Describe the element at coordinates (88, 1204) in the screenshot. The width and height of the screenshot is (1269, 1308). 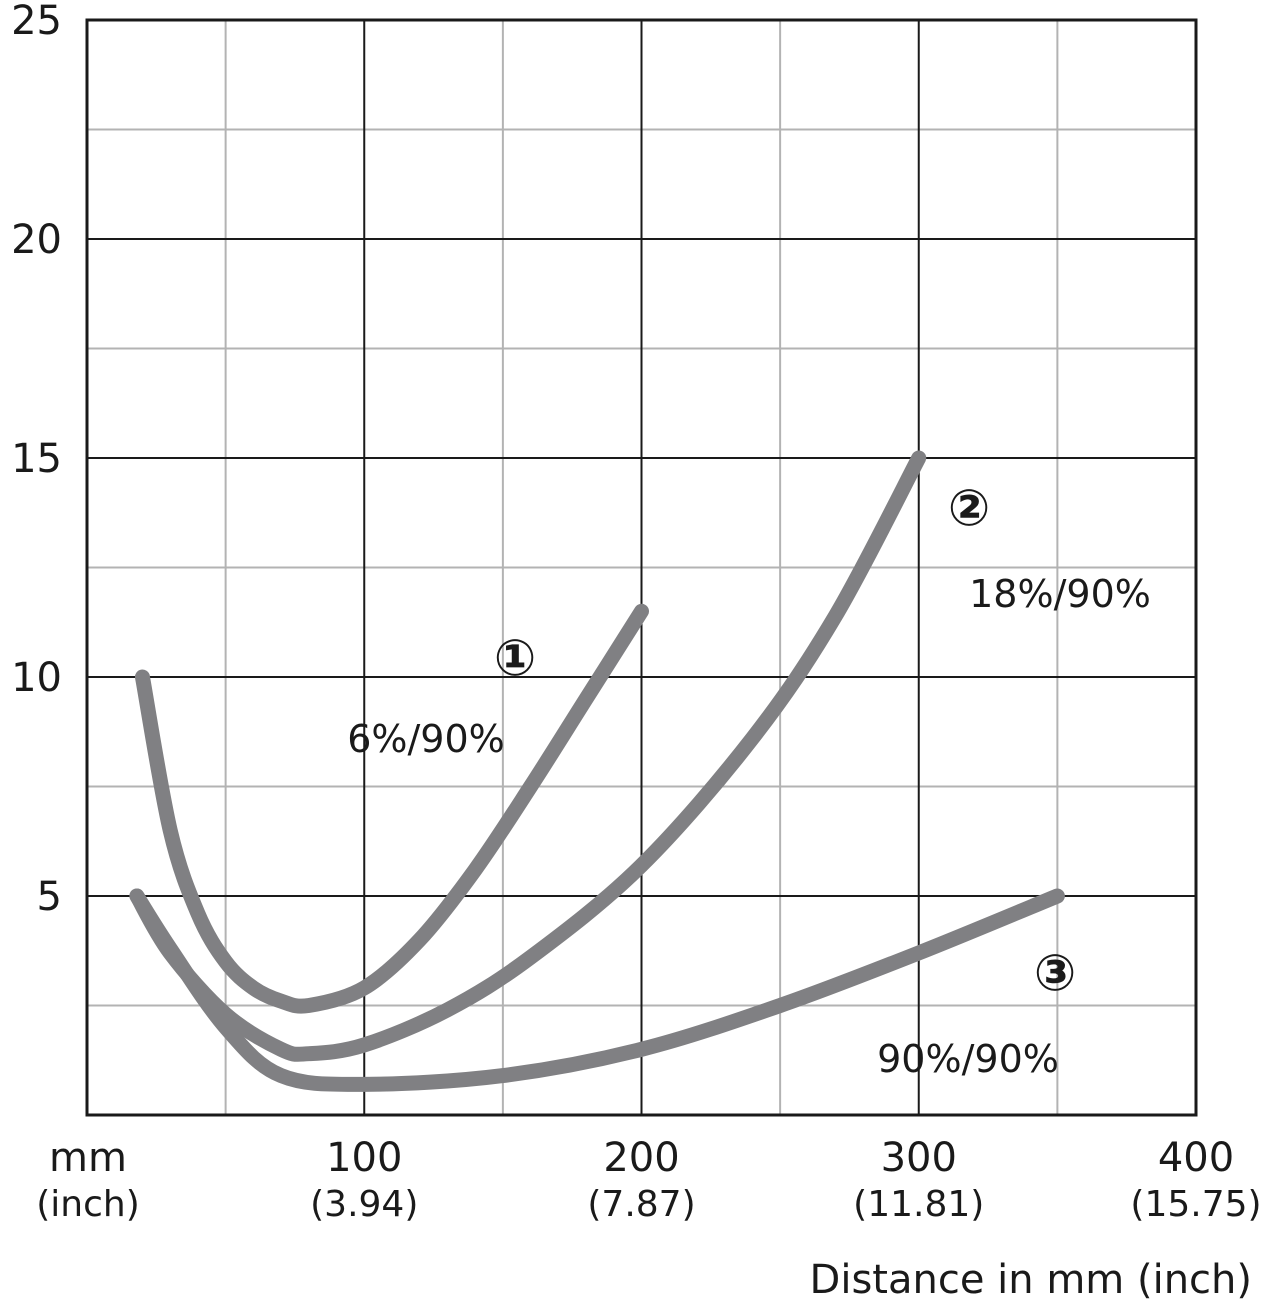
I see `x-unit-sub-label: (inch)` at that location.